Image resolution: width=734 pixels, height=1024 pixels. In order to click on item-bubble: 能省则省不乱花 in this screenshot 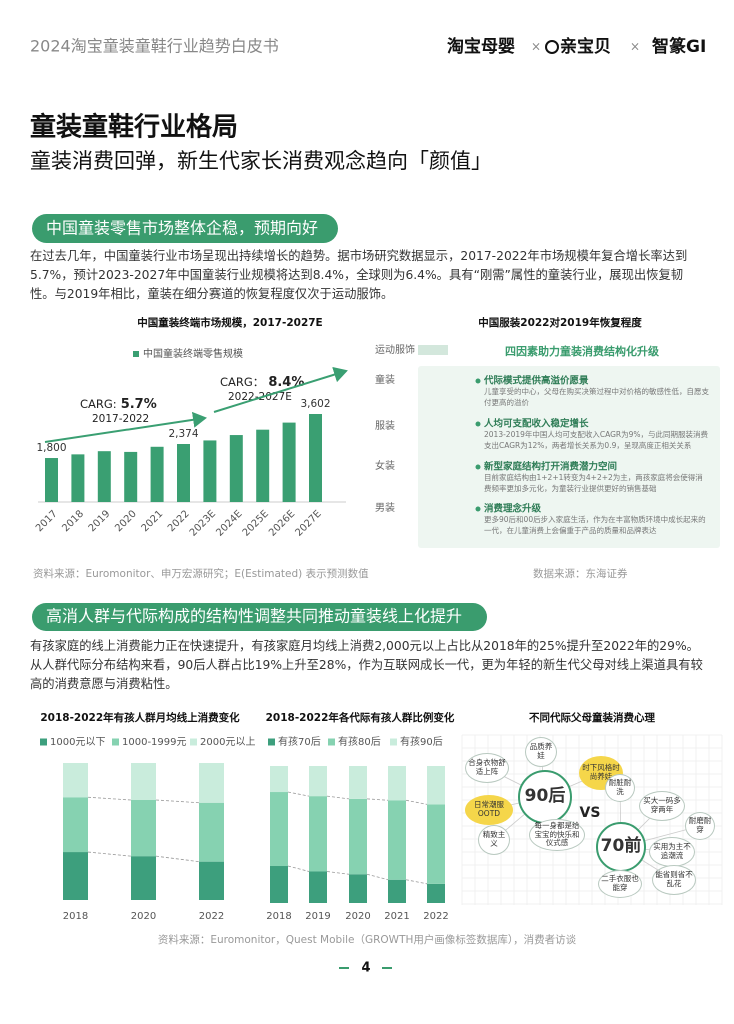, I will do `click(674, 880)`.